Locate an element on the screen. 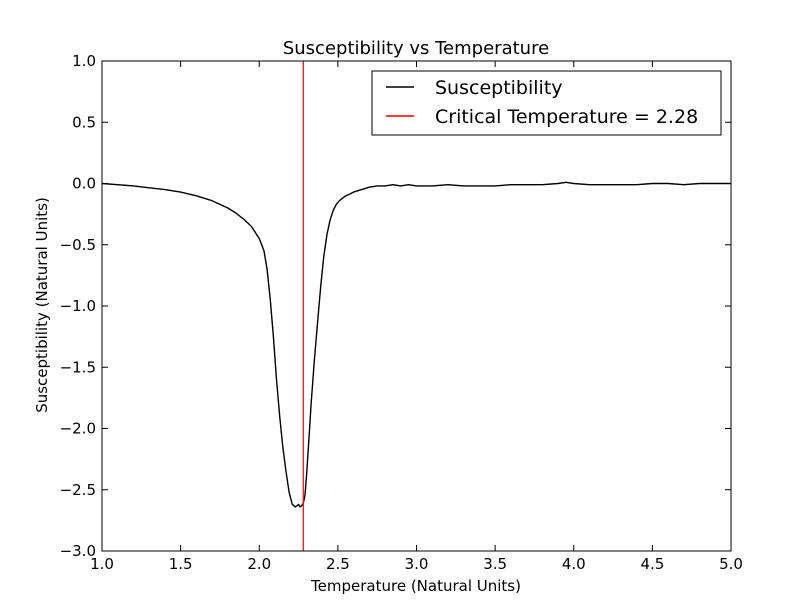 Image resolution: width=812 pixels, height=612 pixels. legend-label-susceptibility: Susceptibility is located at coordinates (499, 88).